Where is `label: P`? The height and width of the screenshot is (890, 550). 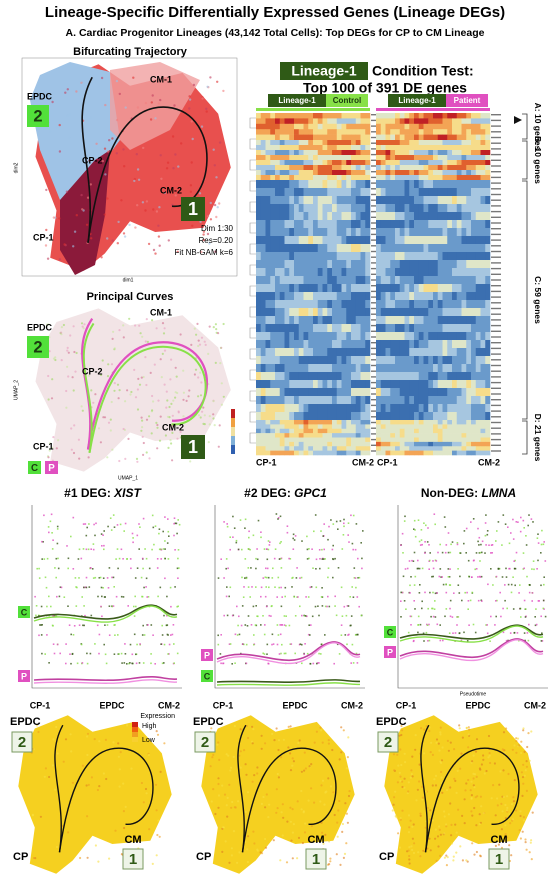 label: P is located at coordinates (51, 468).